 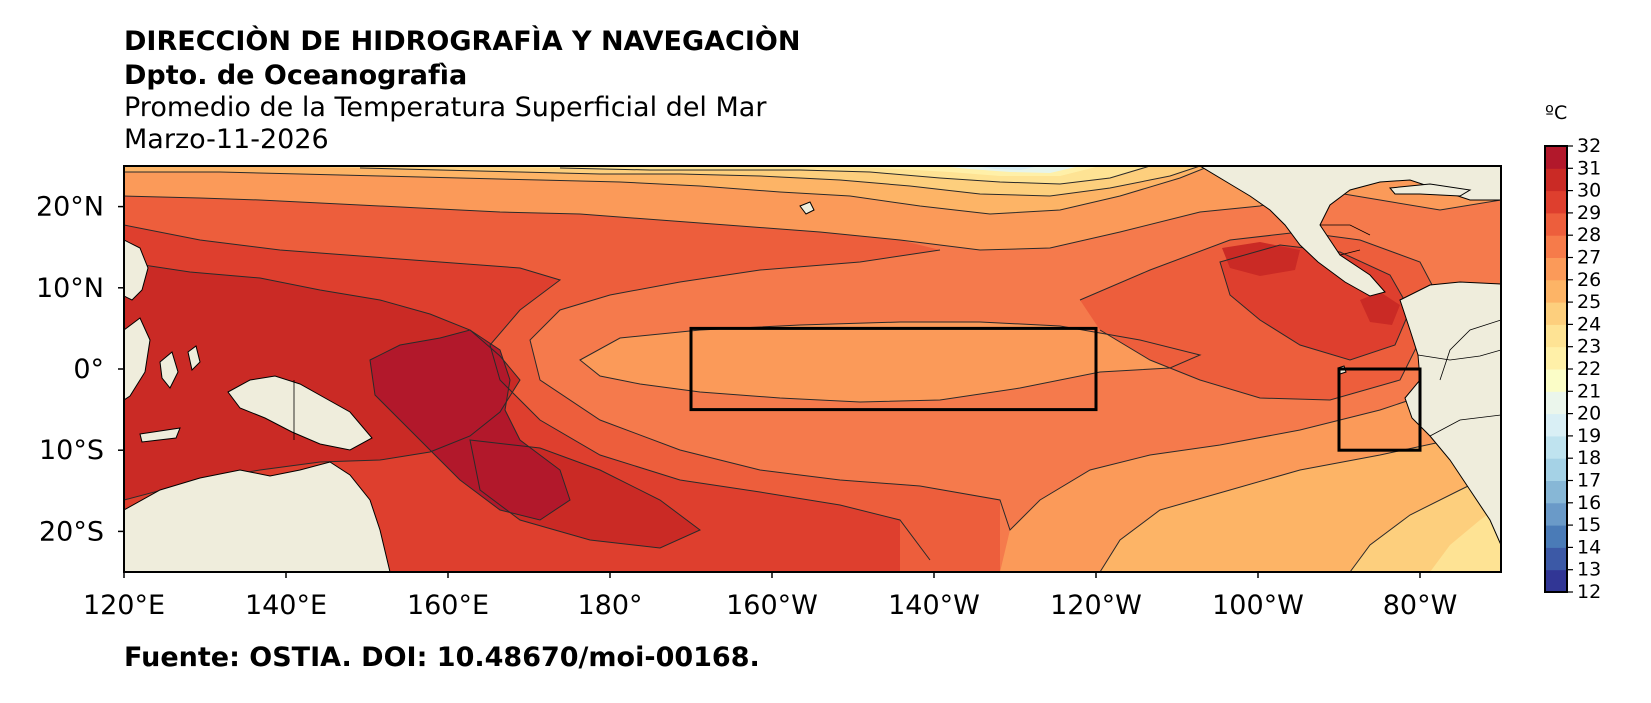 What do you see at coordinates (124, 605) in the screenshot?
I see `longitude-tick-label: 120°E` at bounding box center [124, 605].